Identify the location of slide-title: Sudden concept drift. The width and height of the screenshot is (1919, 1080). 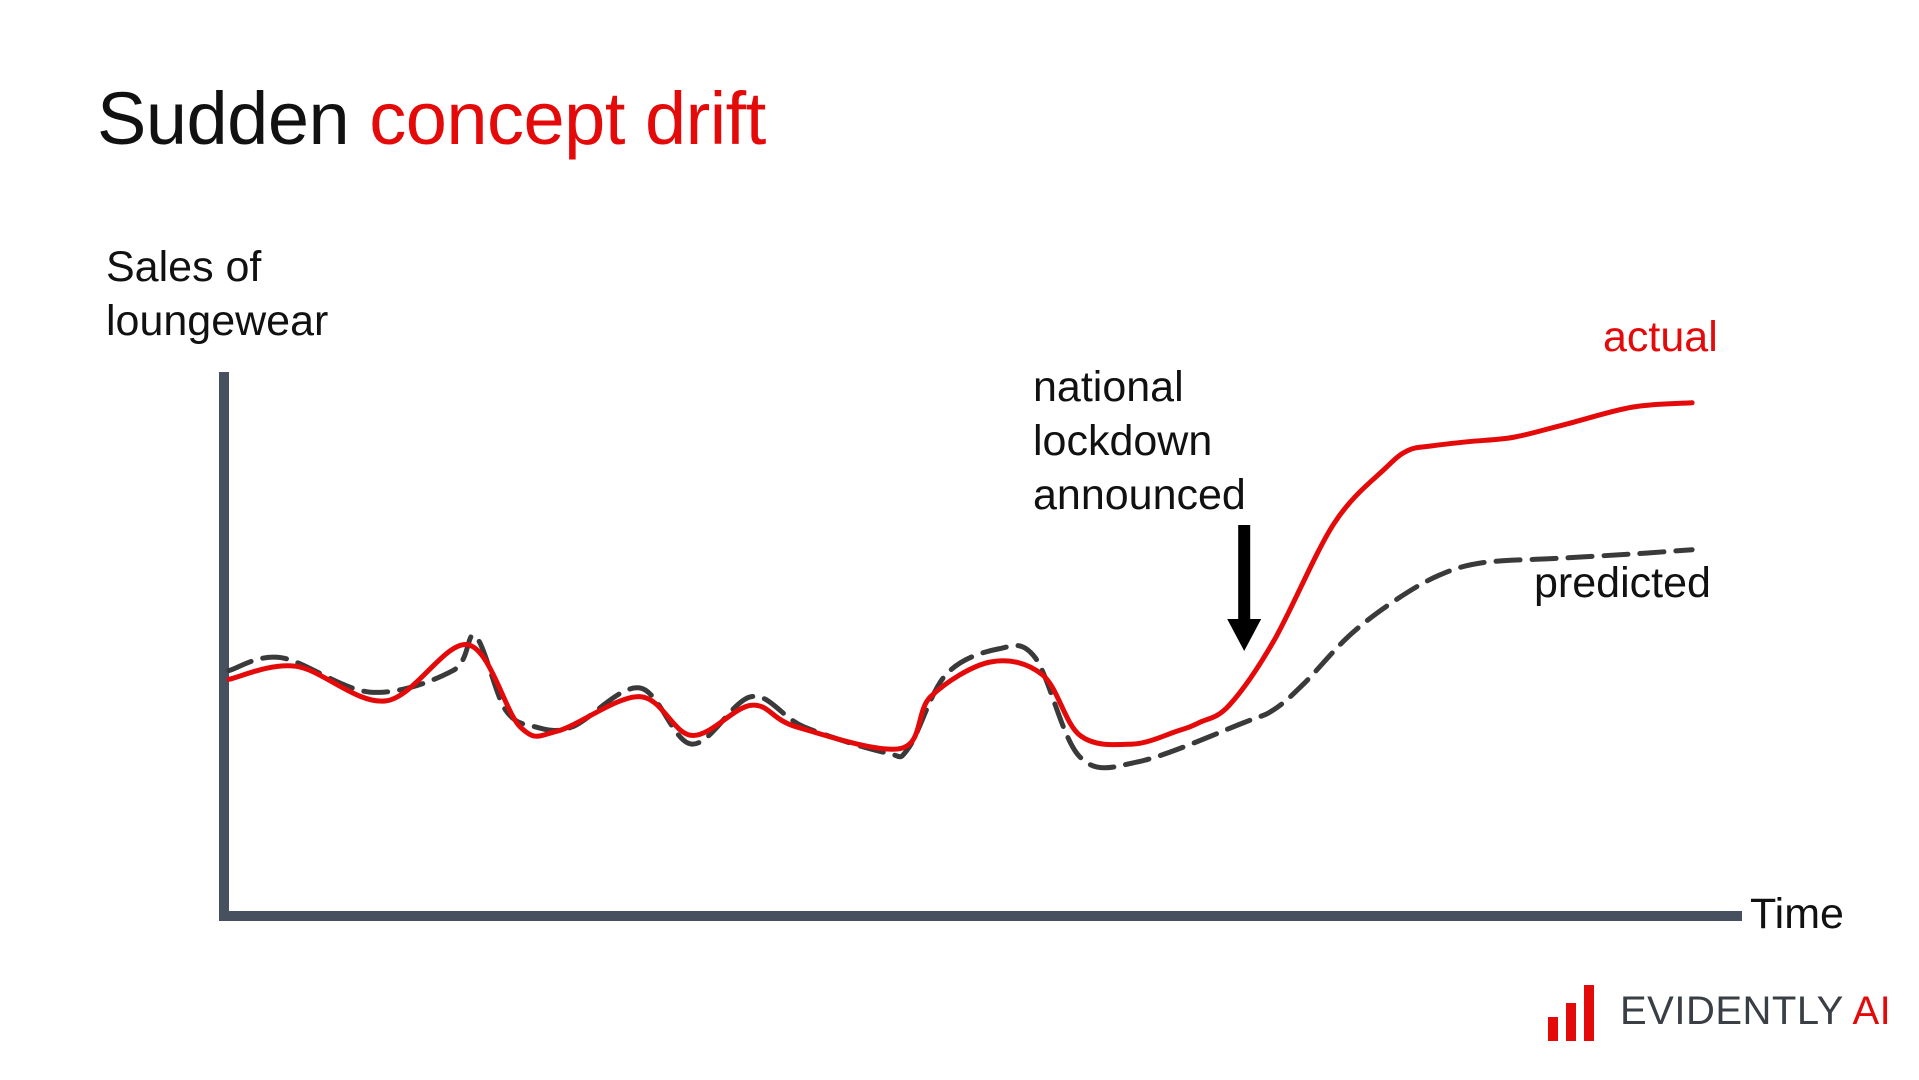
(431, 119).